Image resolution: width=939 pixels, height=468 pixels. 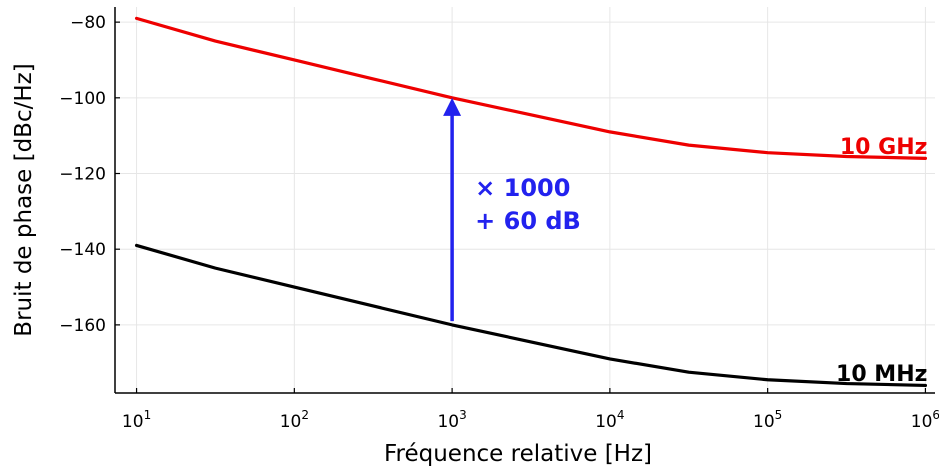 I want to click on x-tick-label: 10⁶, so click(x=925, y=420).